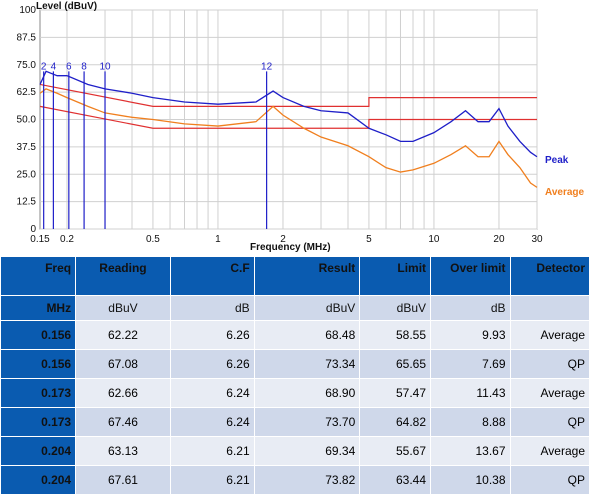  Describe the element at coordinates (395, 335) in the screenshot. I see `cell-5: 58.55` at that location.